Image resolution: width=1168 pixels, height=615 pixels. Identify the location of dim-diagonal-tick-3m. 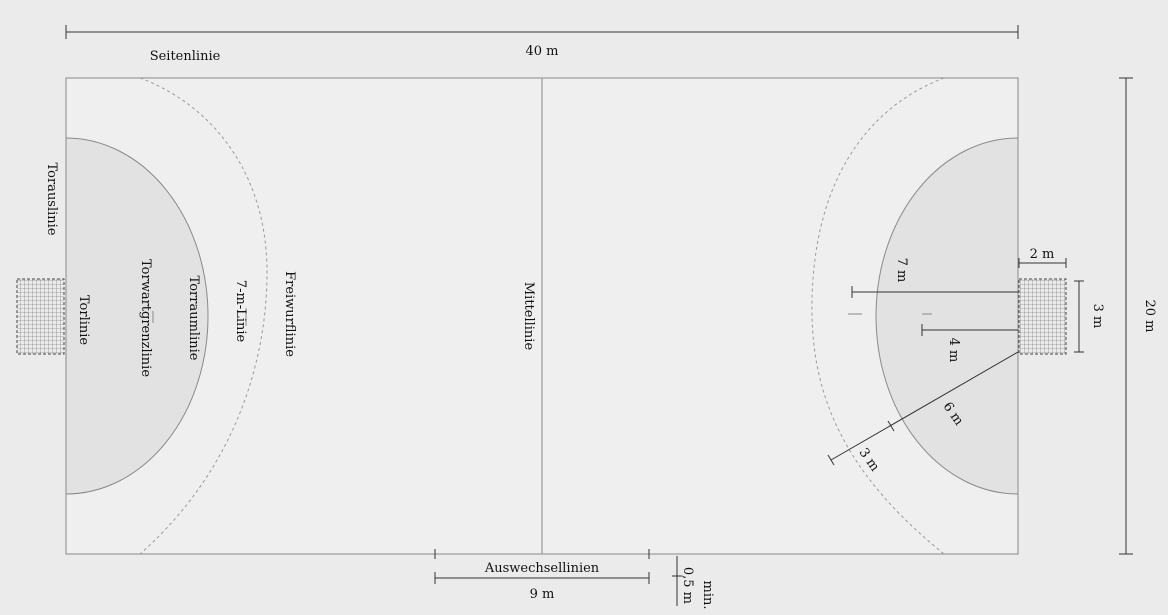
(831, 460).